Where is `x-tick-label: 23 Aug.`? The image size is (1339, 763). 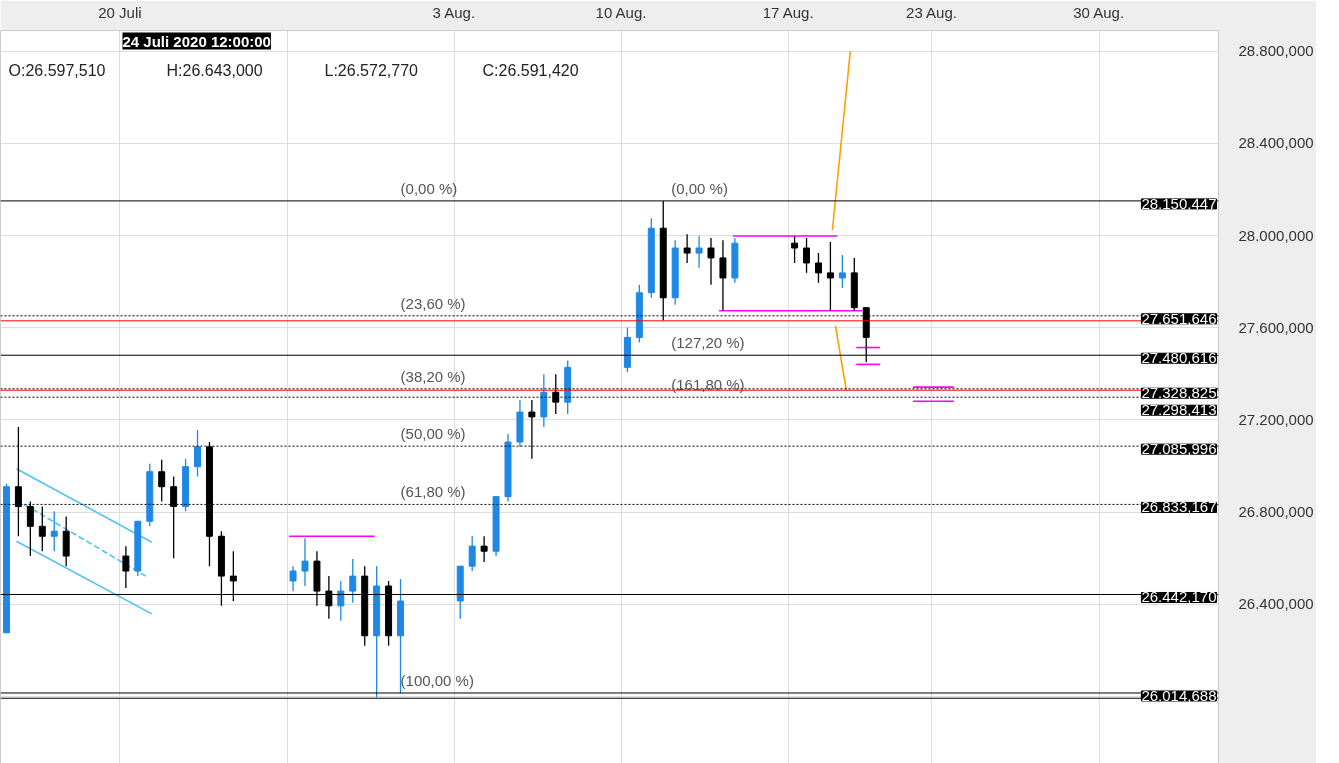
x-tick-label: 23 Aug. is located at coordinates (931, 12).